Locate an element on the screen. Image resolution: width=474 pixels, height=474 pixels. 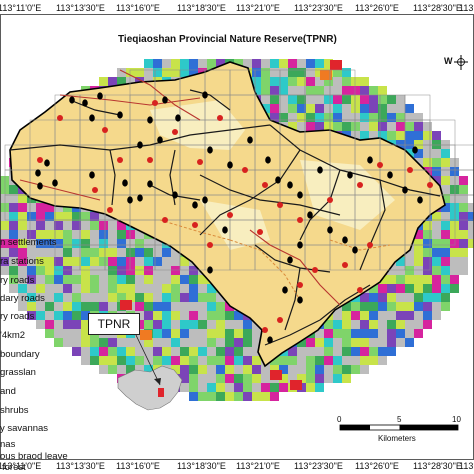
legend-item: '4km2 is located at coordinates (13, 335).